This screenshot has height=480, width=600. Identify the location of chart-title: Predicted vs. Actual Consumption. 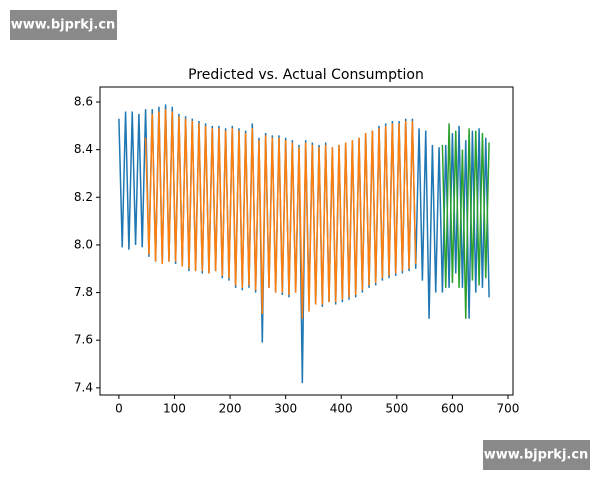
(306, 75).